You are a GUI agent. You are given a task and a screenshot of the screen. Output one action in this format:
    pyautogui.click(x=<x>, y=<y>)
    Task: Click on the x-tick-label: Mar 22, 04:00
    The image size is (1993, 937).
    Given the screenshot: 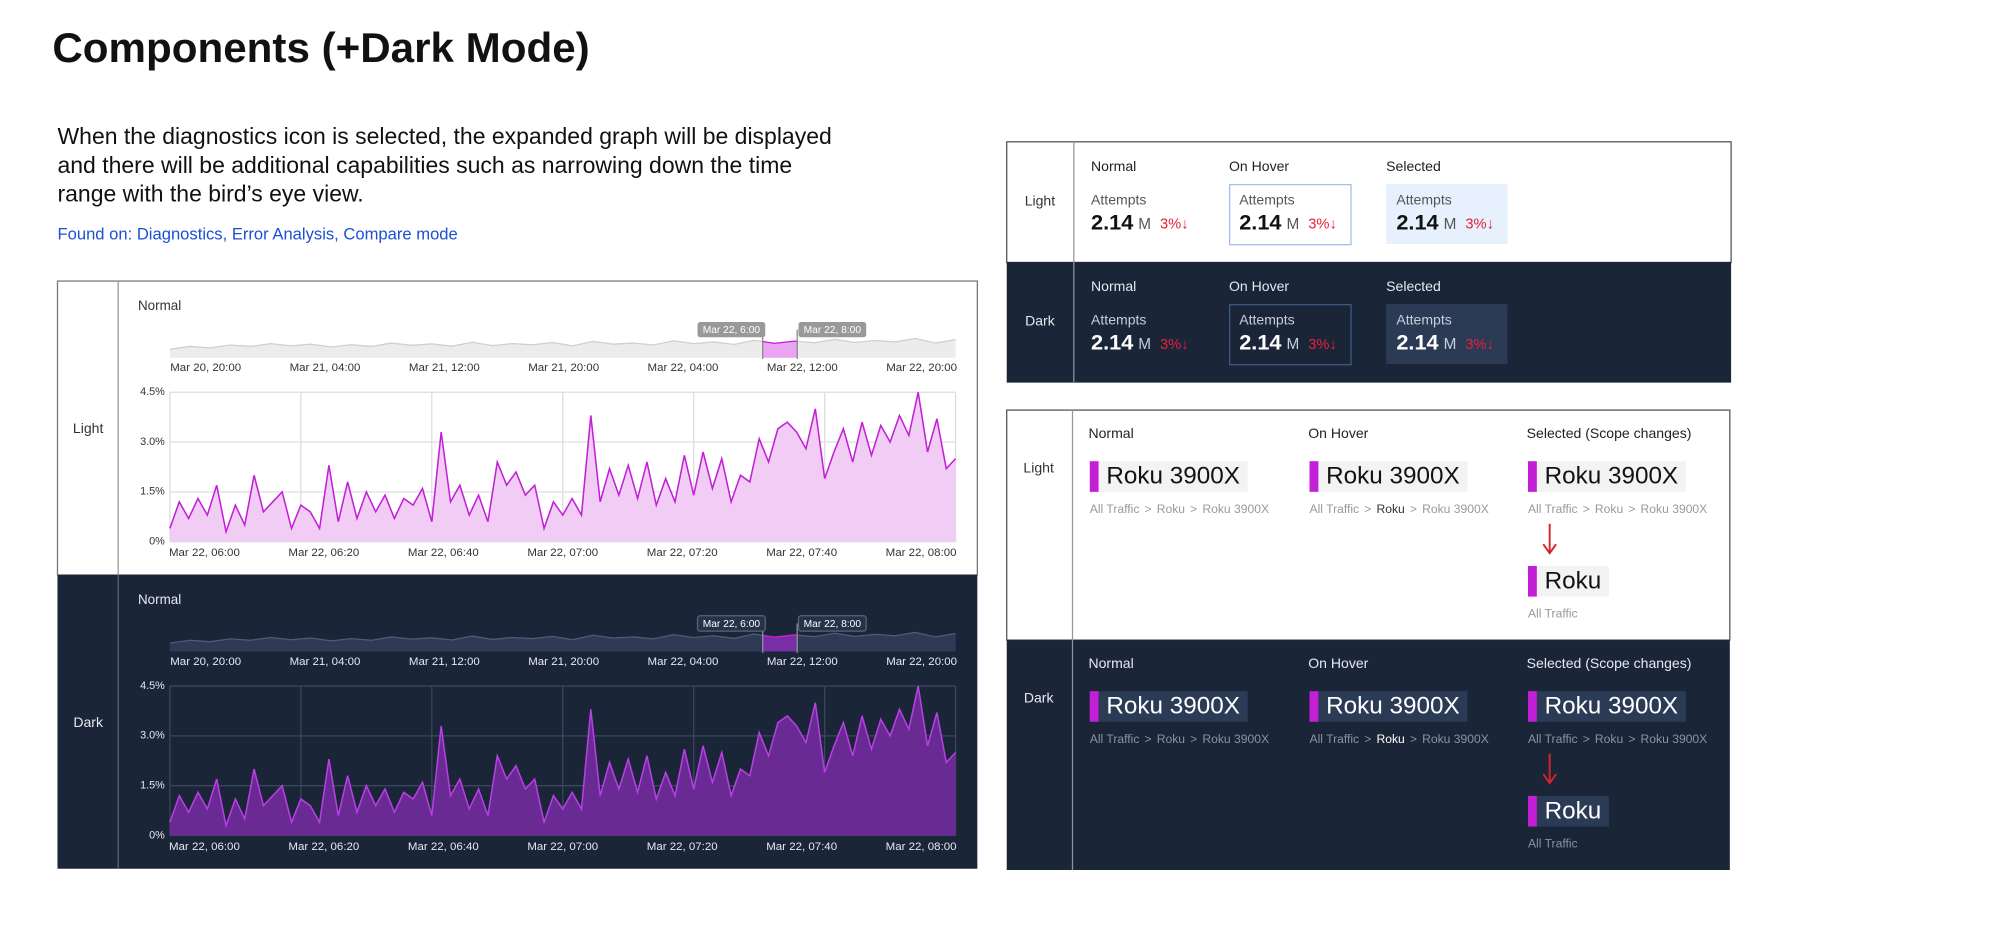 What is the action you would take?
    pyautogui.click(x=683, y=662)
    